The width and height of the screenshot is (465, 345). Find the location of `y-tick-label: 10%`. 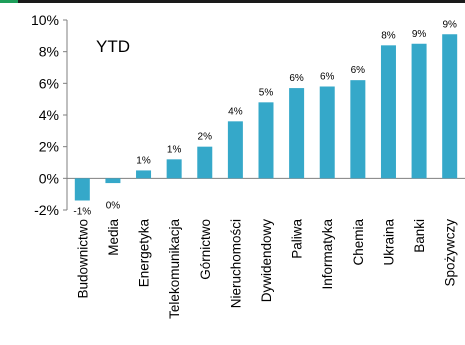

y-tick-label: 10% is located at coordinates (45, 20).